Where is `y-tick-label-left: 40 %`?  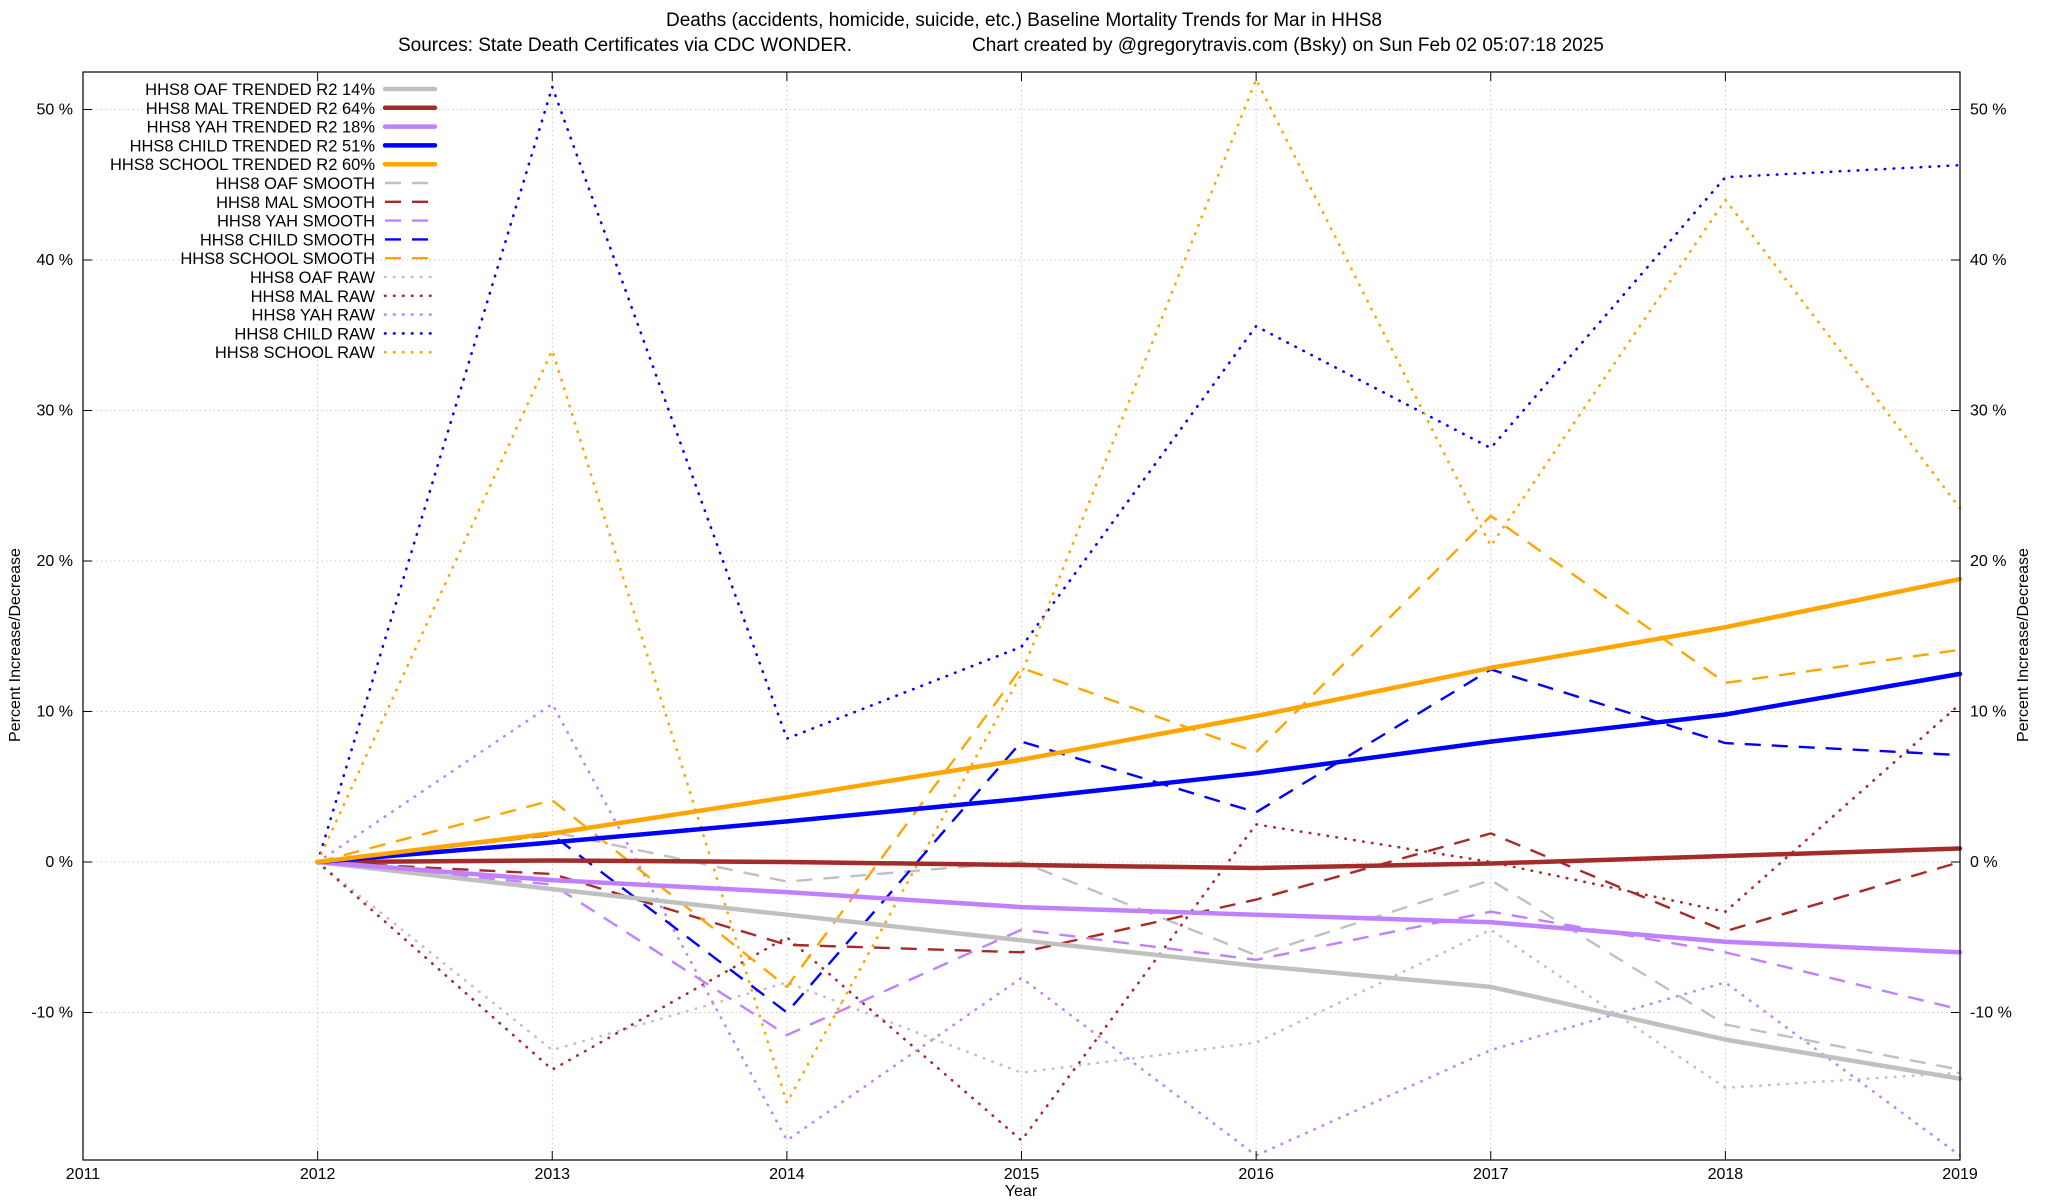
y-tick-label-left: 40 % is located at coordinates (55, 260).